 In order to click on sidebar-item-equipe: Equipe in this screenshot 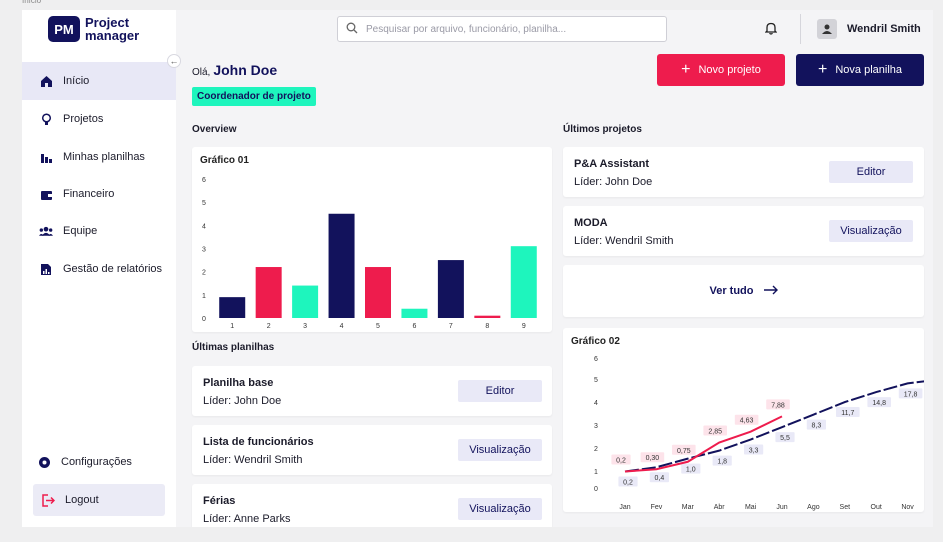, I will do `click(99, 231)`.